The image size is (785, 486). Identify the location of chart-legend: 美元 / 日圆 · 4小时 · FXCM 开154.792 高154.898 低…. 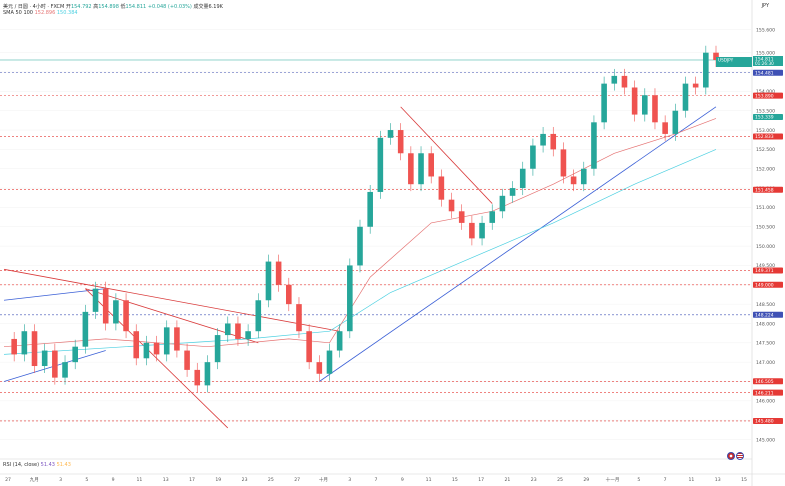
(113, 6).